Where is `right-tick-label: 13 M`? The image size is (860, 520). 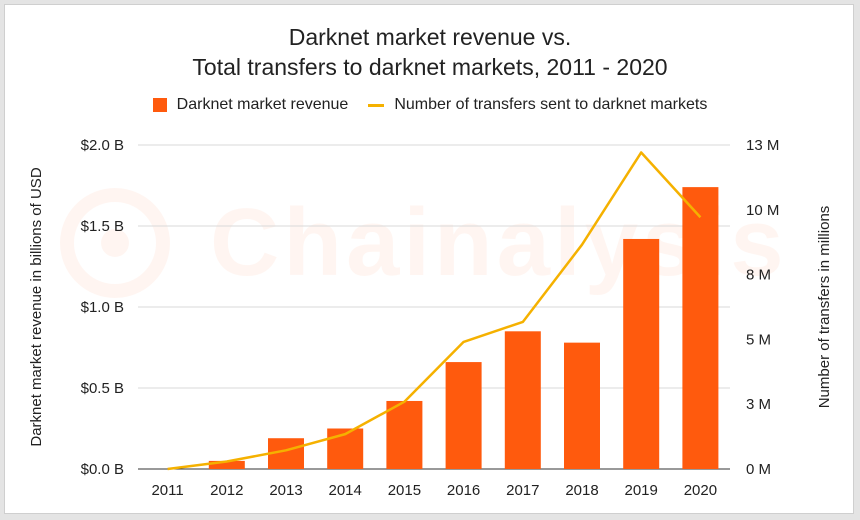 right-tick-label: 13 M is located at coordinates (762, 145).